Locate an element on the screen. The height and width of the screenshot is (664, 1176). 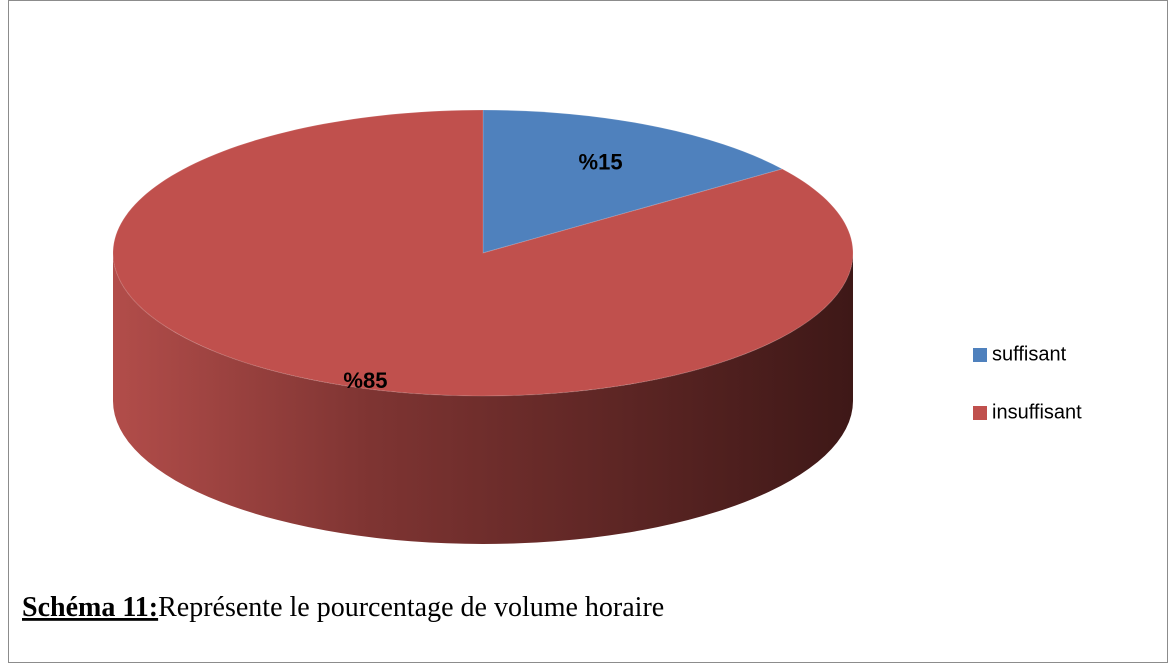
legend-label: suffisant is located at coordinates (1029, 354).